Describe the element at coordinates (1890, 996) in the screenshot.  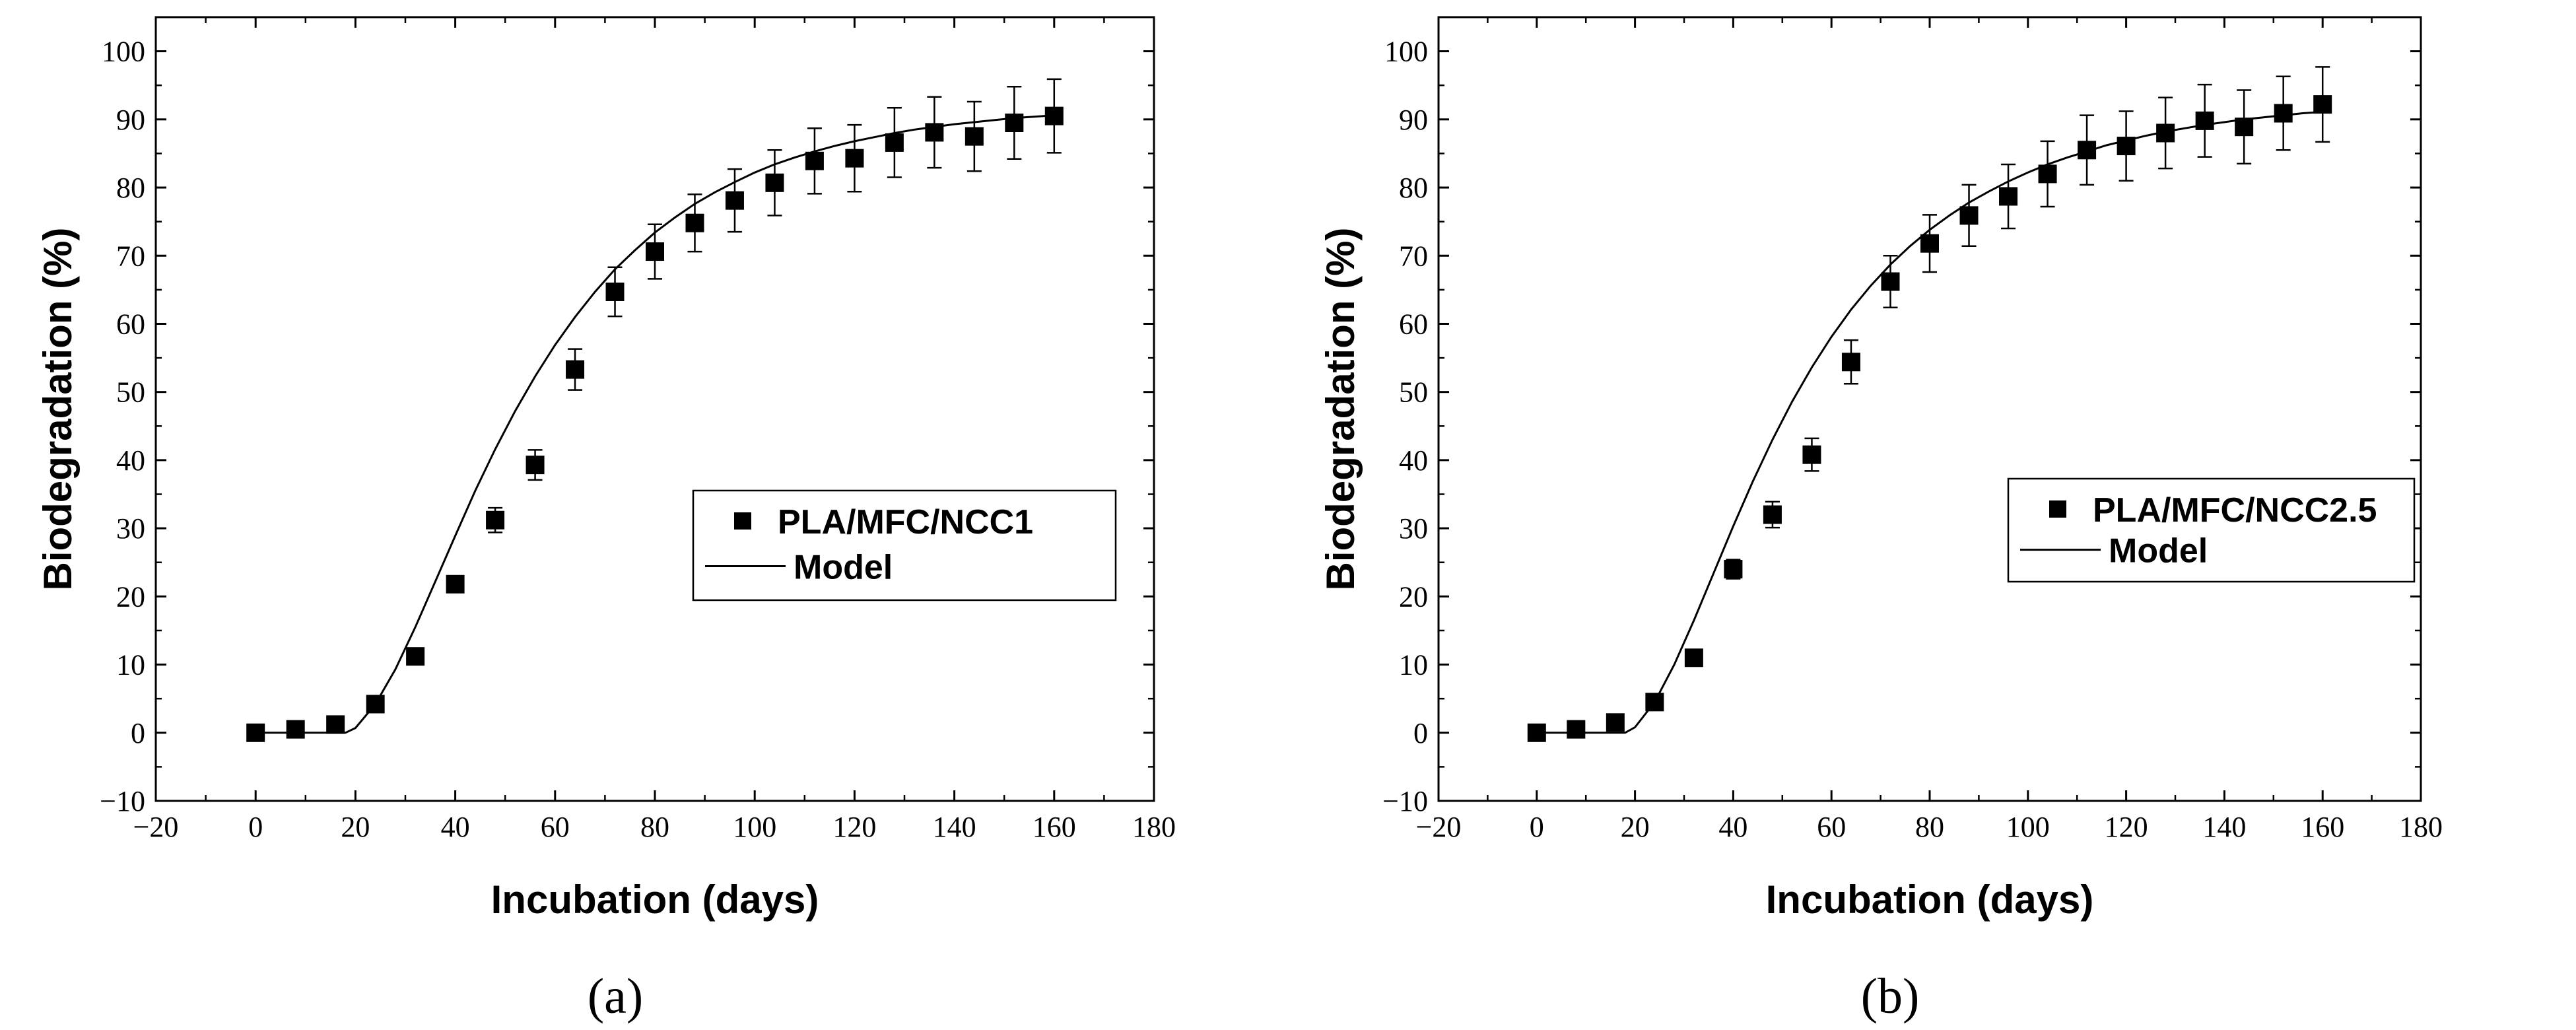
I see `panel-caption: (b)` at that location.